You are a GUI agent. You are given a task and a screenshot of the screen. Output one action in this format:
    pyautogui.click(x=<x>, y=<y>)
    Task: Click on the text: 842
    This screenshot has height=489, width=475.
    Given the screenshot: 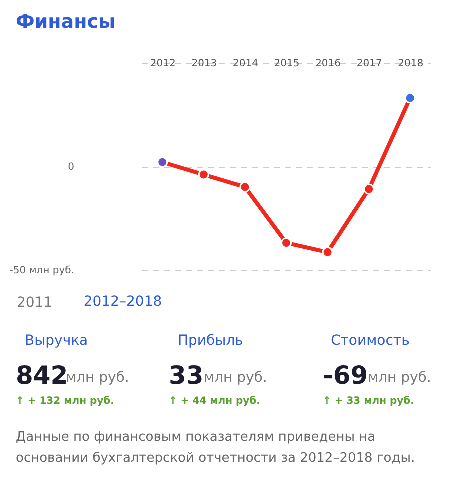 What is the action you would take?
    pyautogui.click(x=42, y=375)
    